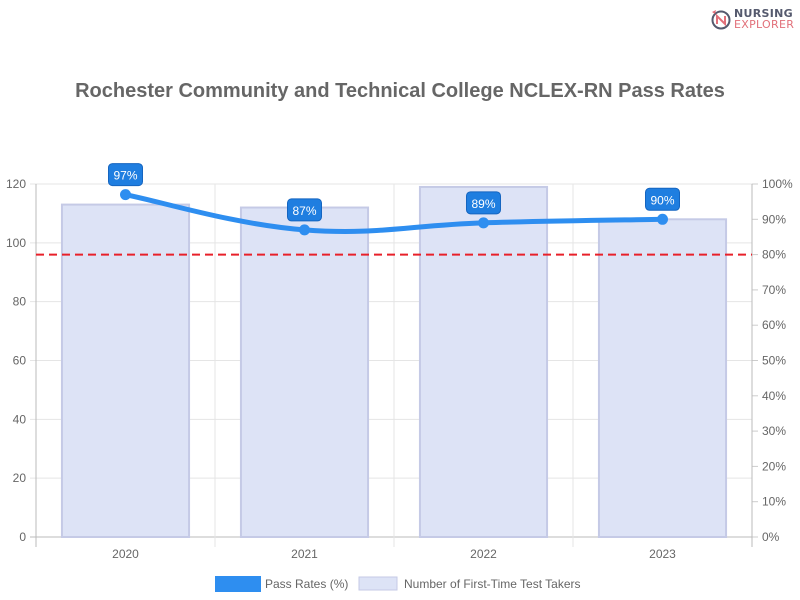 Image resolution: width=800 pixels, height=600 pixels. What do you see at coordinates (306, 584) in the screenshot?
I see `legend-label-pass-rates: Pass Rates (%)` at bounding box center [306, 584].